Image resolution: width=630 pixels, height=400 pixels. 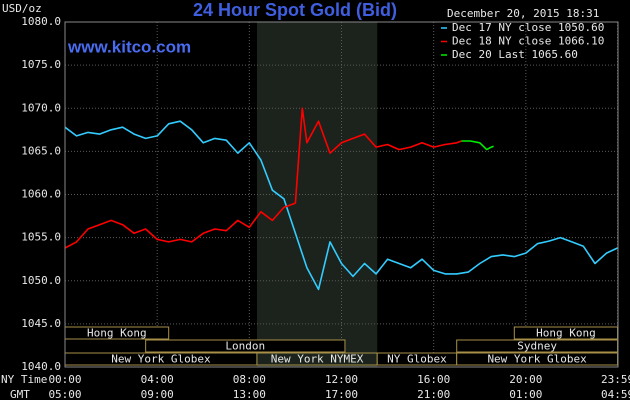 What do you see at coordinates (477, 145) in the screenshot?
I see `series-line` at bounding box center [477, 145].